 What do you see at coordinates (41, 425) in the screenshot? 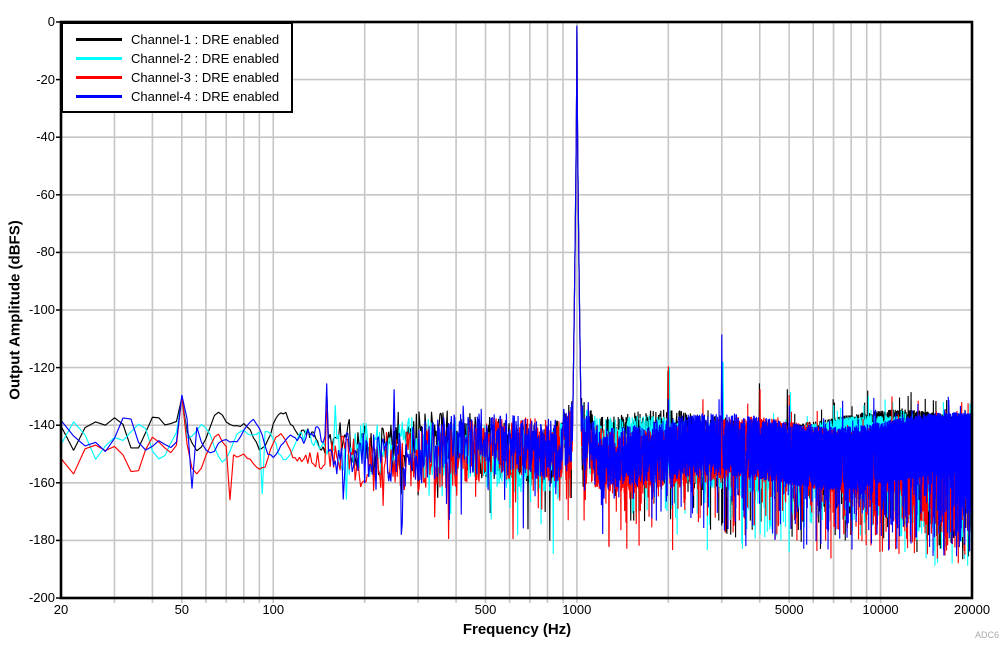
I see `y-tick--140: -140` at bounding box center [41, 425].